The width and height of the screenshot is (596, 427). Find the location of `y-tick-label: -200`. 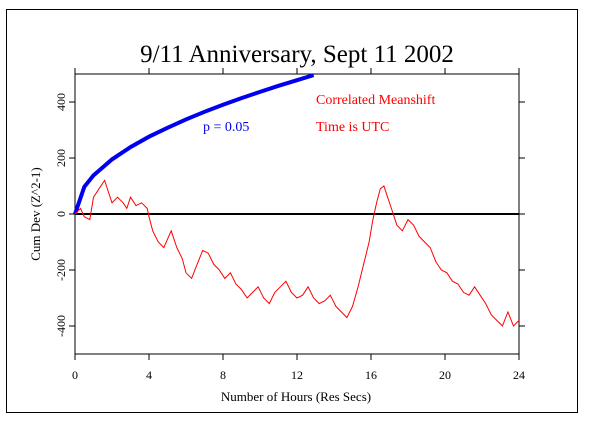

y-tick-label: -200 is located at coordinates (61, 270).